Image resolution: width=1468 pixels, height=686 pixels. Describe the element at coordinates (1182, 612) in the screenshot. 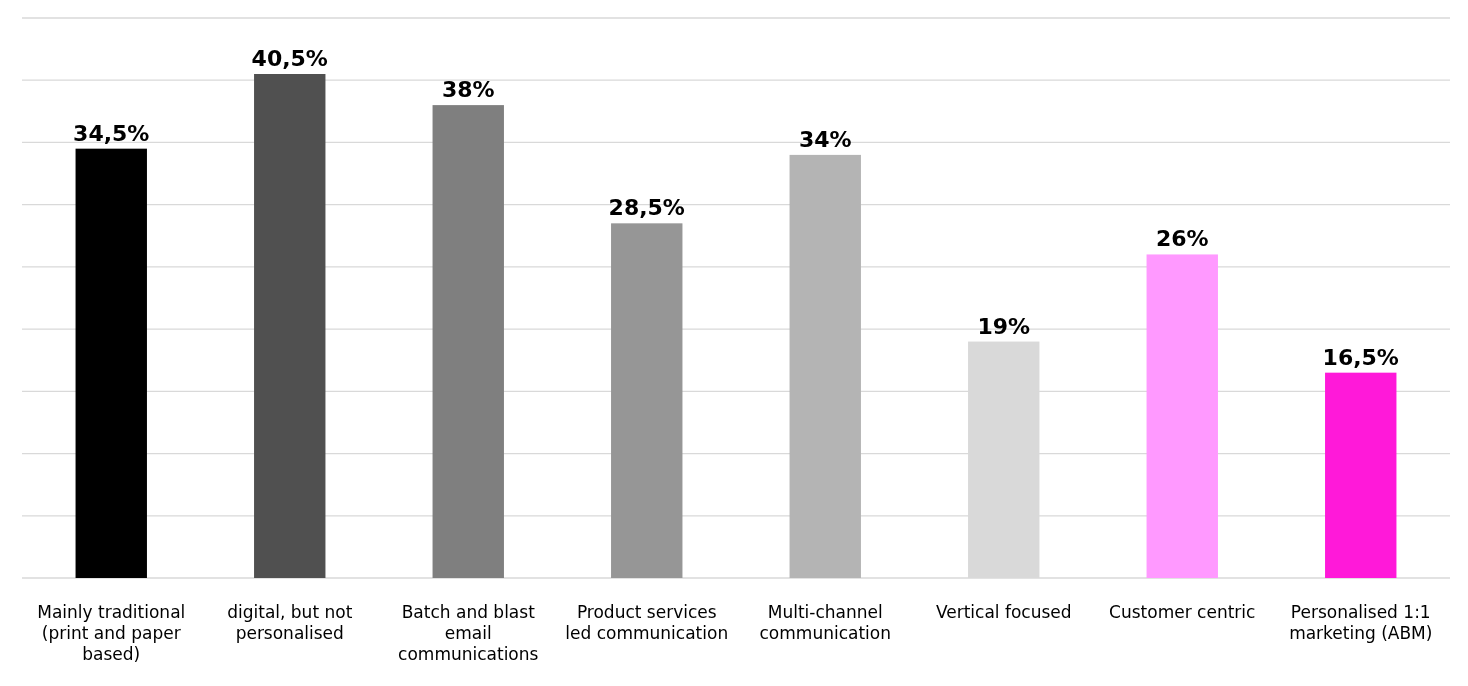

I see `x-tick-label: Customer centric` at that location.